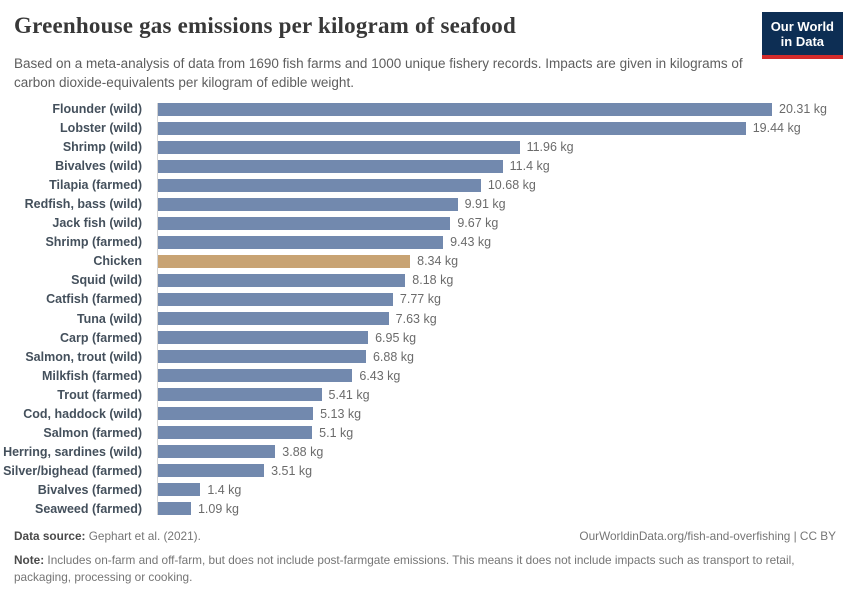 This screenshot has height=600, width=850. I want to click on bar-track: 9.91 kg, so click(504, 204).